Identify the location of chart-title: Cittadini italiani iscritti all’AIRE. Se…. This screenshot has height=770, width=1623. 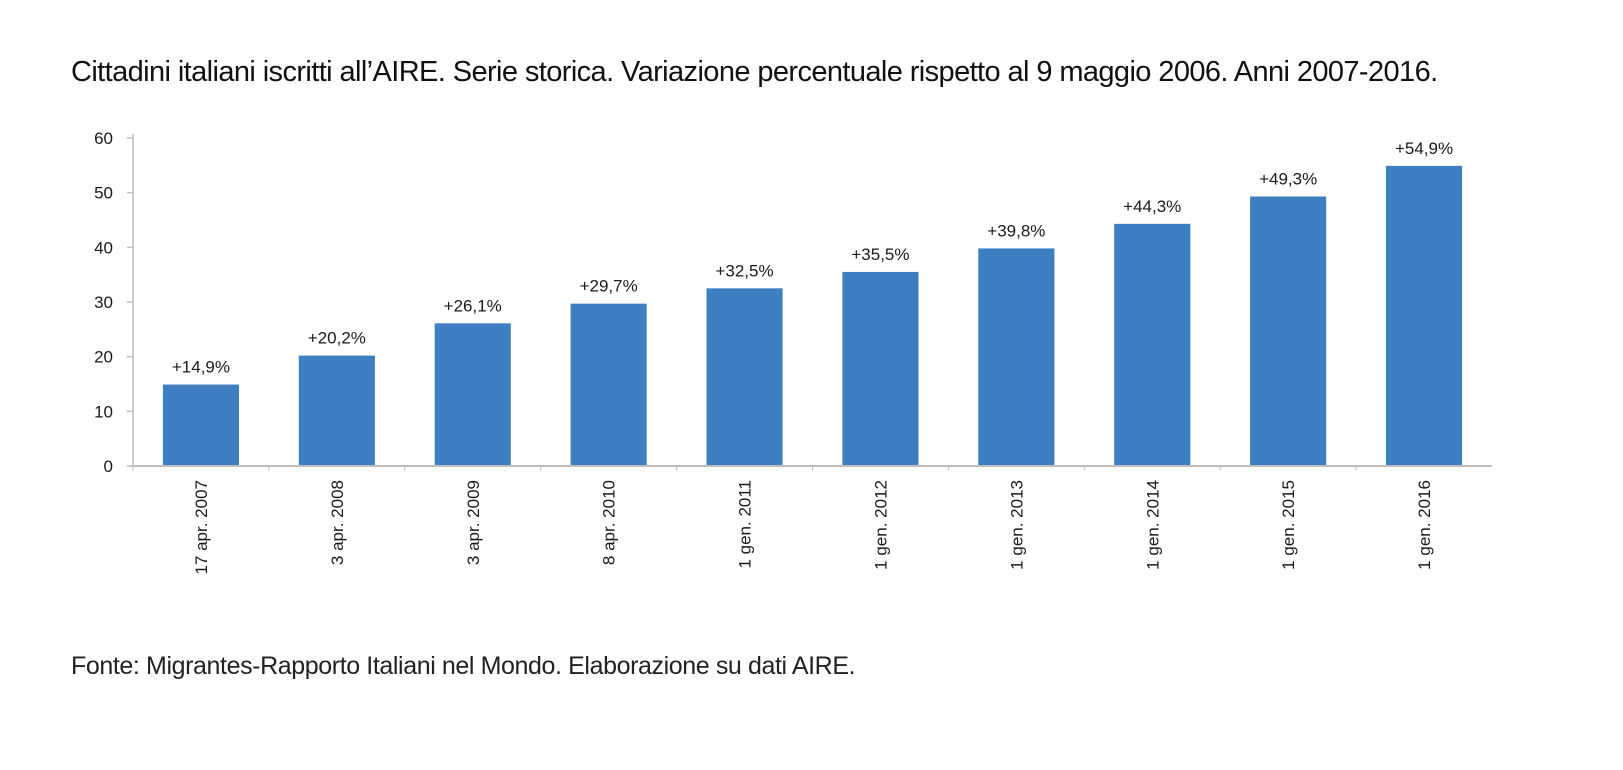
(754, 72).